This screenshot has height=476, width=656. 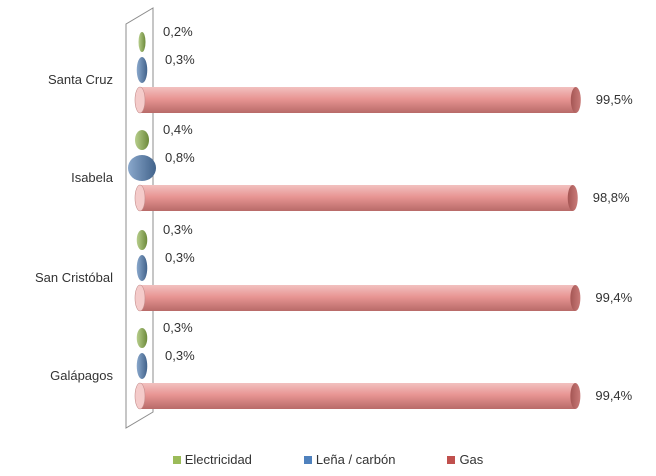 What do you see at coordinates (178, 327) in the screenshot?
I see `data-label-electricidad-galapagos: 0,3%` at bounding box center [178, 327].